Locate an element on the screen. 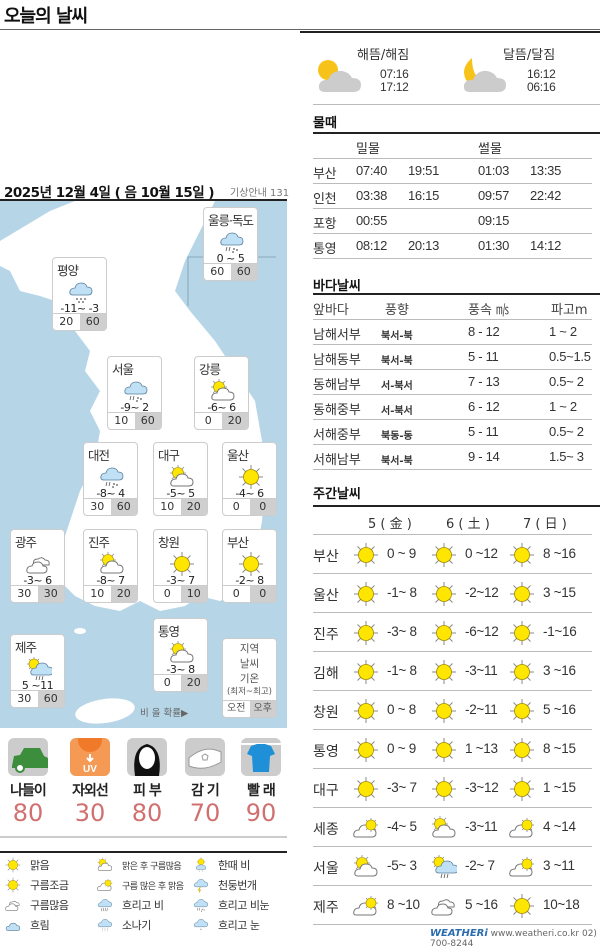  divider is located at coordinates (456, 104).